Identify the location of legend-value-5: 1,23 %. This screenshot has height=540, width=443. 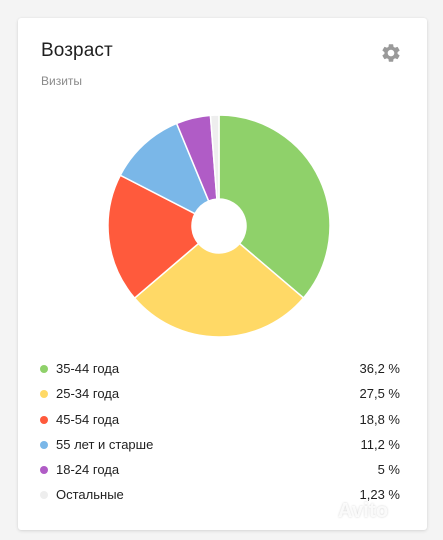
(379, 495).